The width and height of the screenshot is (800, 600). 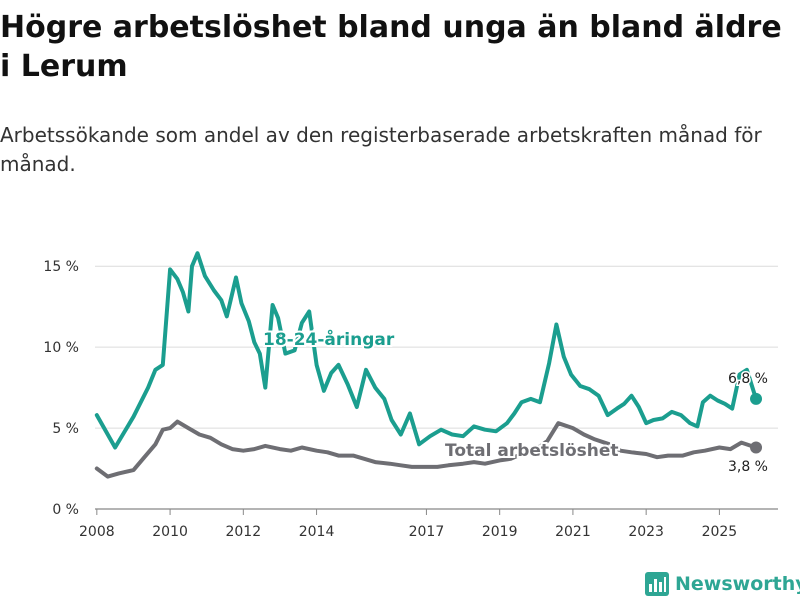 What do you see at coordinates (500, 532) in the screenshot?
I see `x-tick-label: 2019` at bounding box center [500, 532].